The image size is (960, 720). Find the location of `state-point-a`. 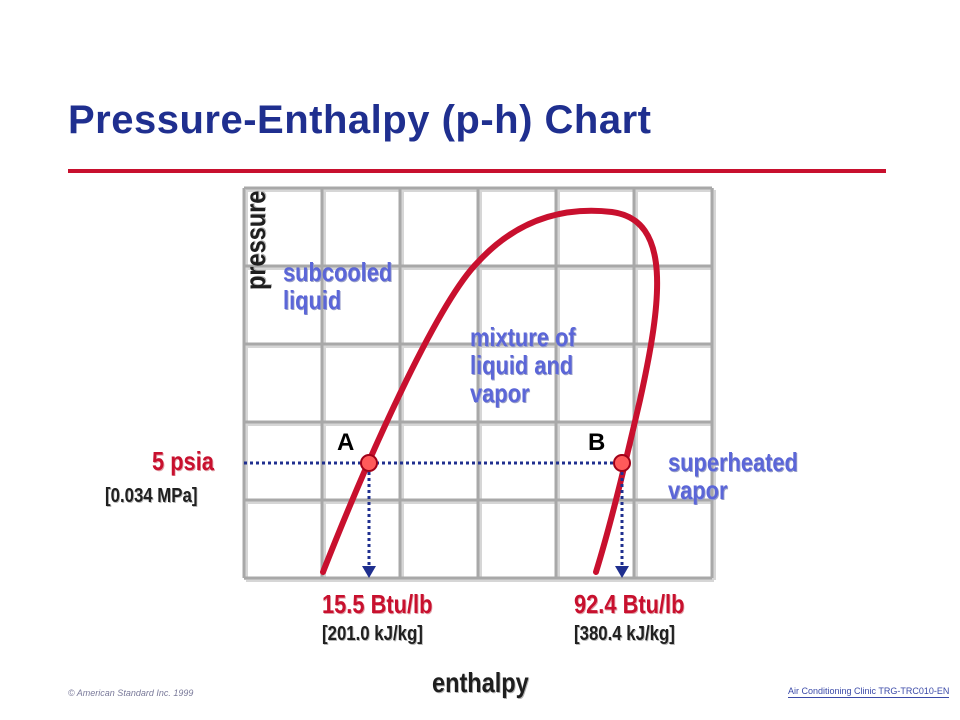

state-point-a is located at coordinates (369, 463).